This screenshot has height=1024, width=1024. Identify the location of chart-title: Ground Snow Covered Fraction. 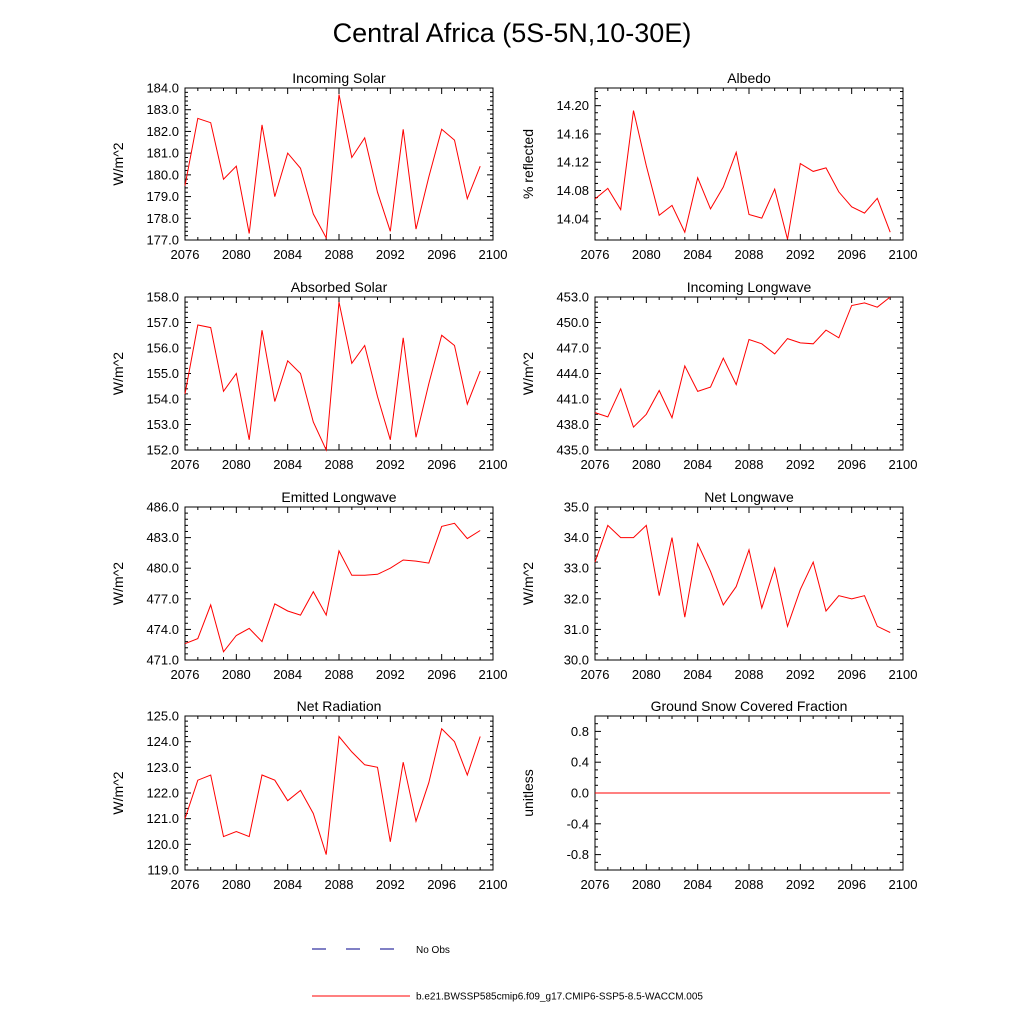
(749, 706).